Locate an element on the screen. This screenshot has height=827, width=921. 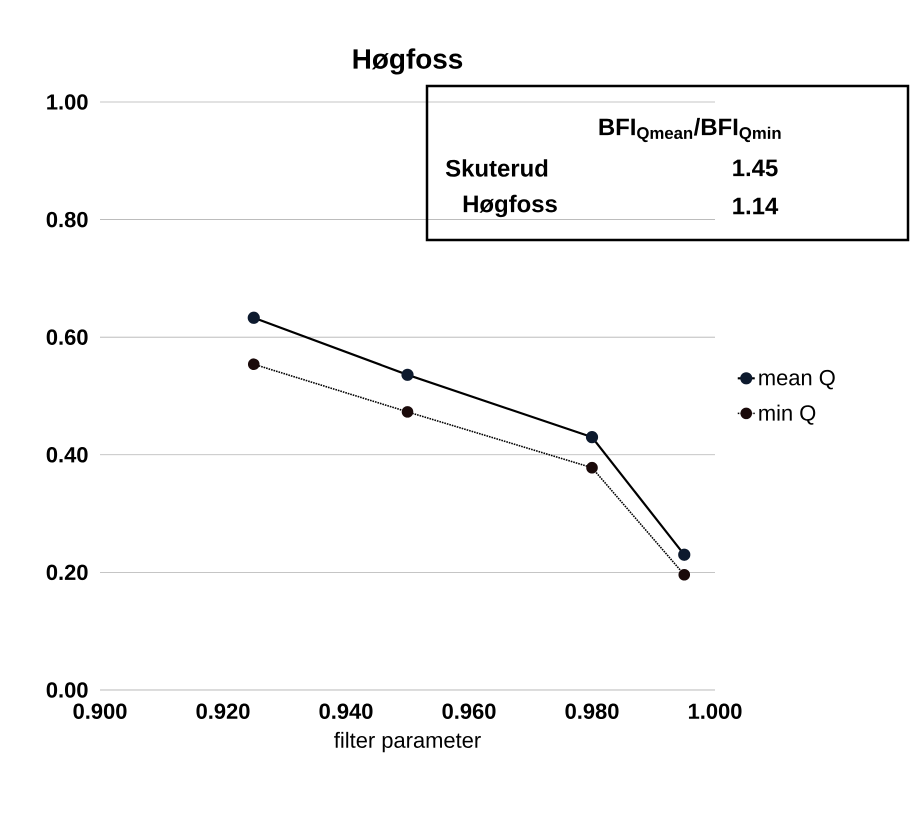
y-tick-label: 0.00 is located at coordinates (67, 690).